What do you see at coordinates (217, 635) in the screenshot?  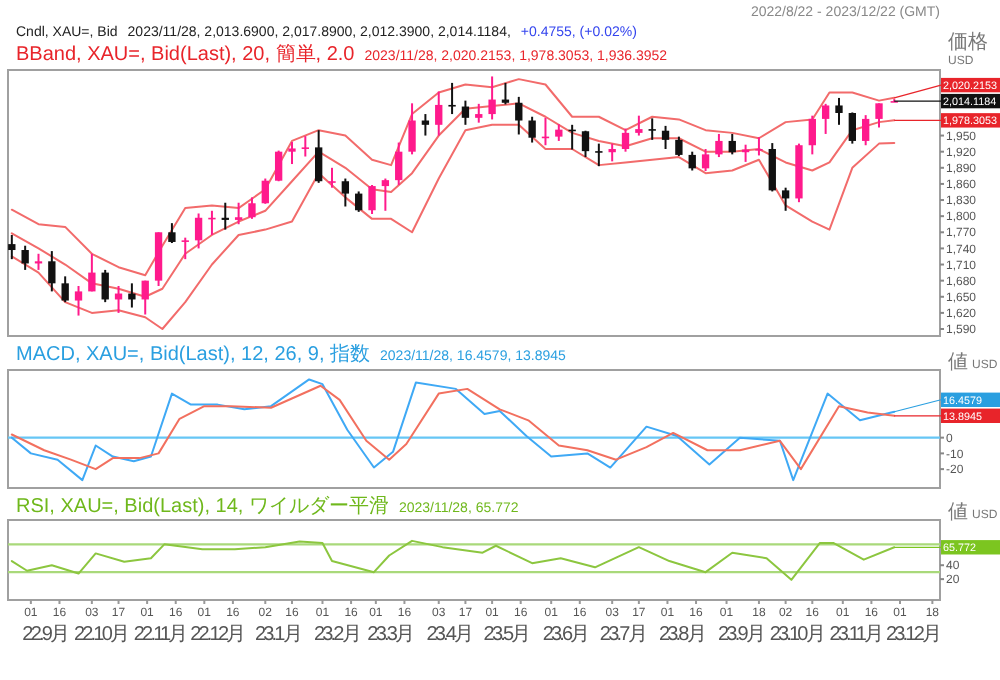 I see `x2-tick-label: 22.12月` at bounding box center [217, 635].